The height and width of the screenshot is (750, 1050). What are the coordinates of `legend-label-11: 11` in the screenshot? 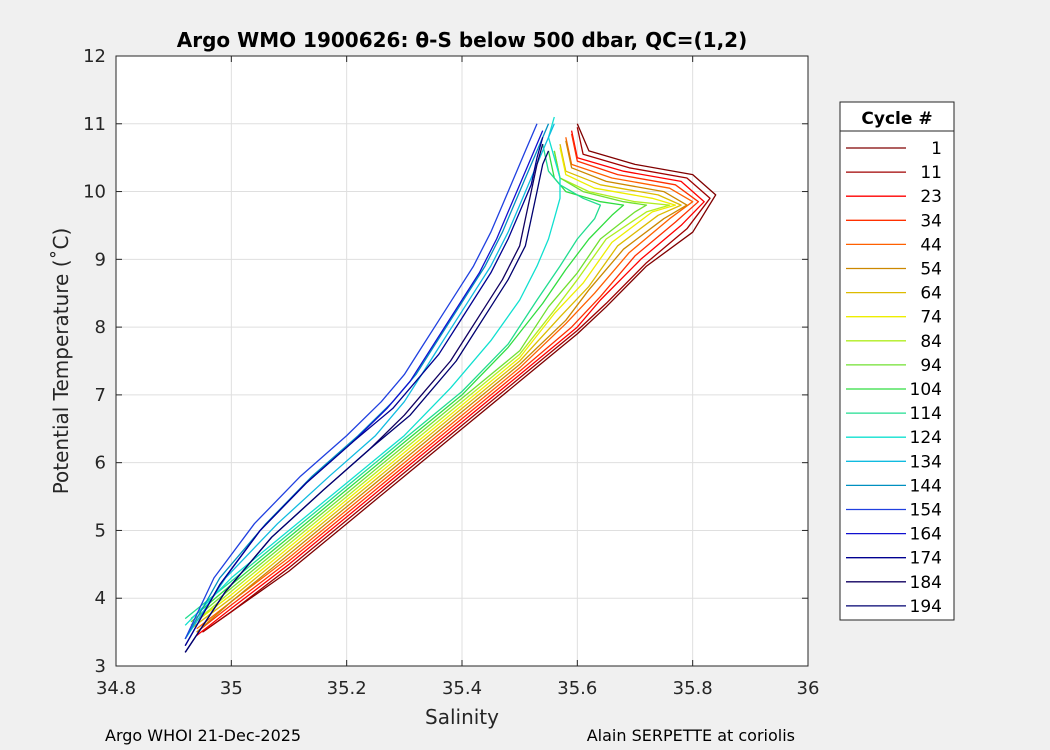 It's located at (931, 173).